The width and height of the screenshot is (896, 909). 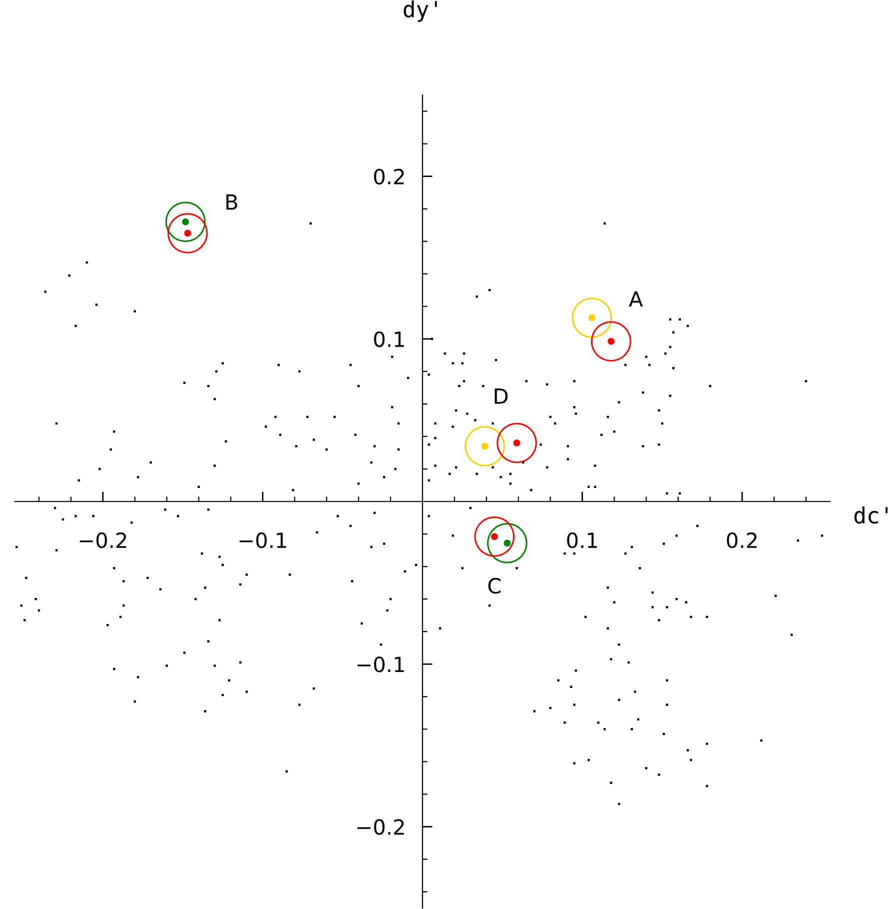 I want to click on y-tick-label: −0.2, so click(x=380, y=827).